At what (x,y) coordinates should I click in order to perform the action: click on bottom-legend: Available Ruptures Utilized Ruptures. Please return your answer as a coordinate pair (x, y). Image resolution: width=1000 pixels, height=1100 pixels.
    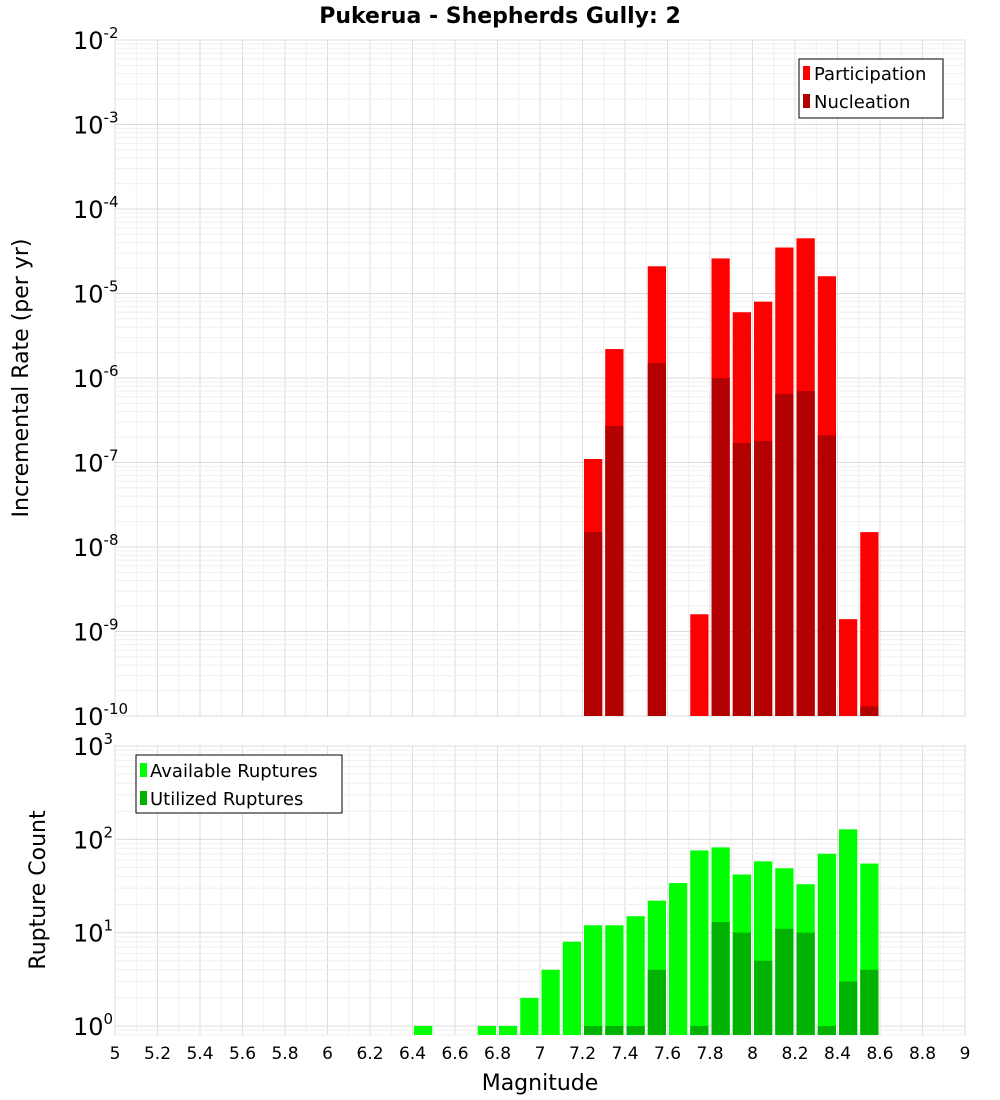
    Looking at the image, I should click on (239, 784).